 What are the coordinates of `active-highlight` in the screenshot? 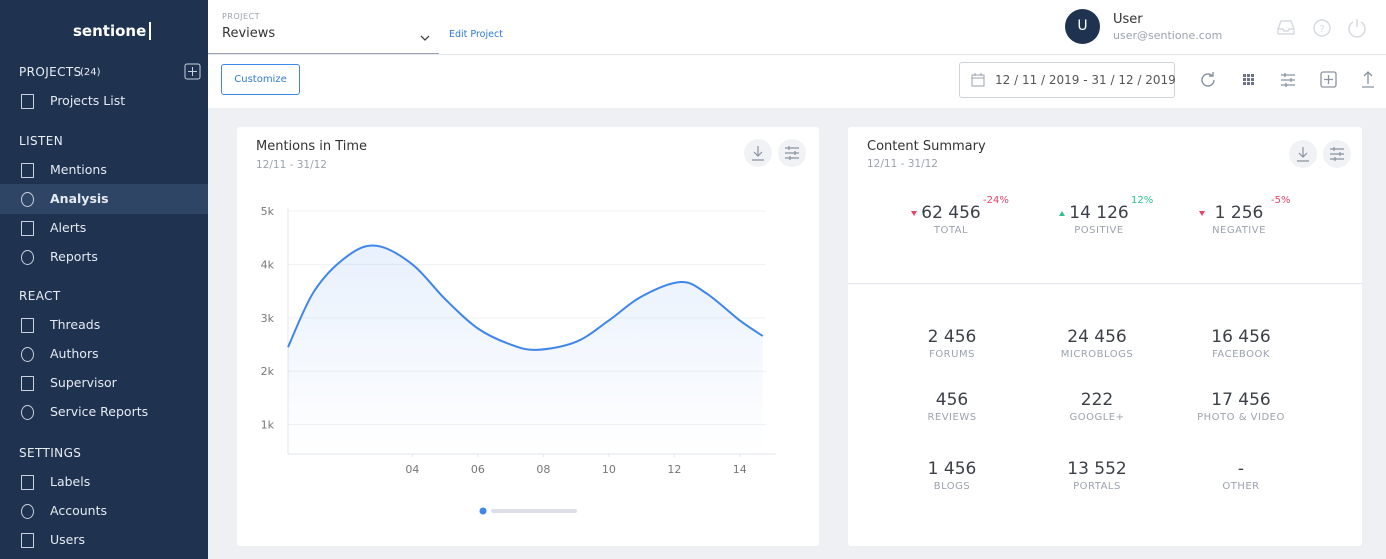 It's located at (104, 199).